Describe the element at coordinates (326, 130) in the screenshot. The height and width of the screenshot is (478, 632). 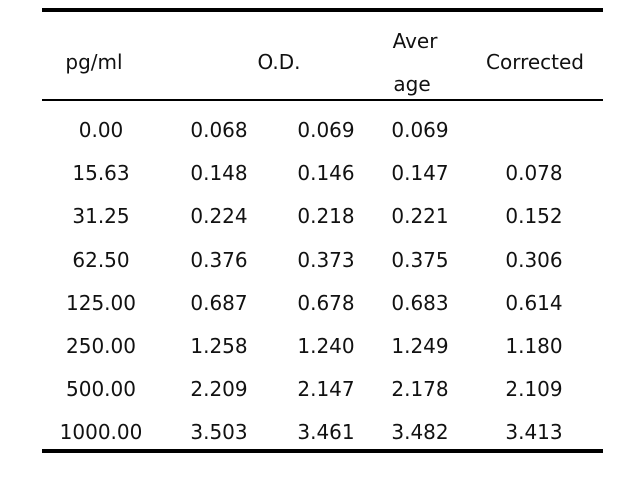
I see `cell-od-2: 0.069` at that location.